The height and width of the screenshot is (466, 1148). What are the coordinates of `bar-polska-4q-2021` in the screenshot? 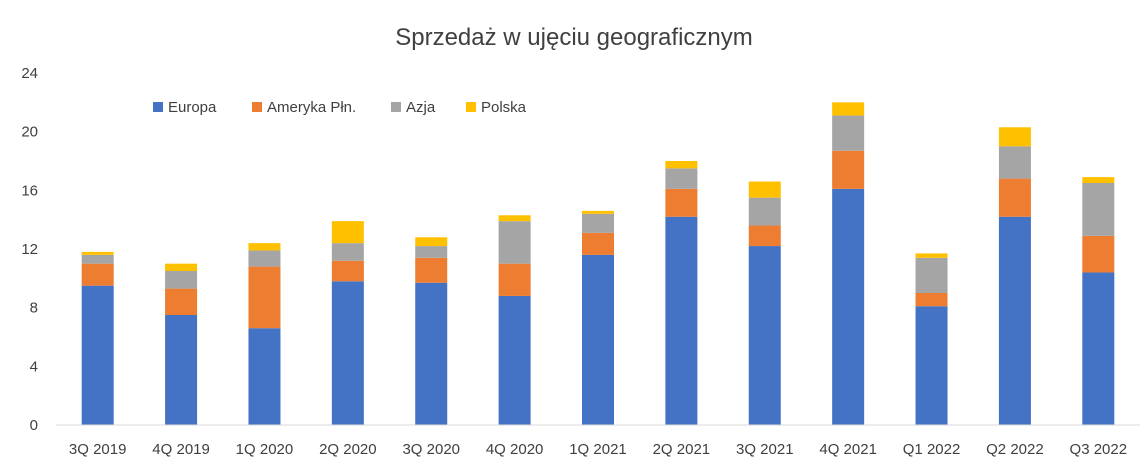 It's located at (848, 109).